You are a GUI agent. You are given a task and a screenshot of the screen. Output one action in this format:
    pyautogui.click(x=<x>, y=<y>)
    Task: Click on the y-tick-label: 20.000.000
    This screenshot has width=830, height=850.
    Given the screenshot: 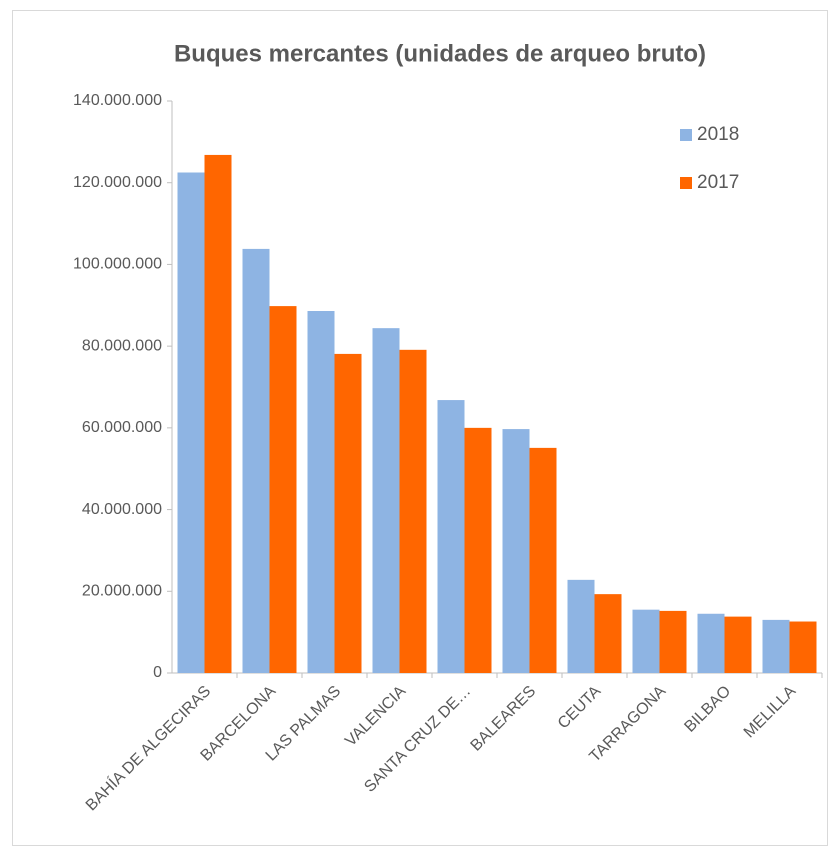 What is the action you would take?
    pyautogui.click(x=122, y=591)
    